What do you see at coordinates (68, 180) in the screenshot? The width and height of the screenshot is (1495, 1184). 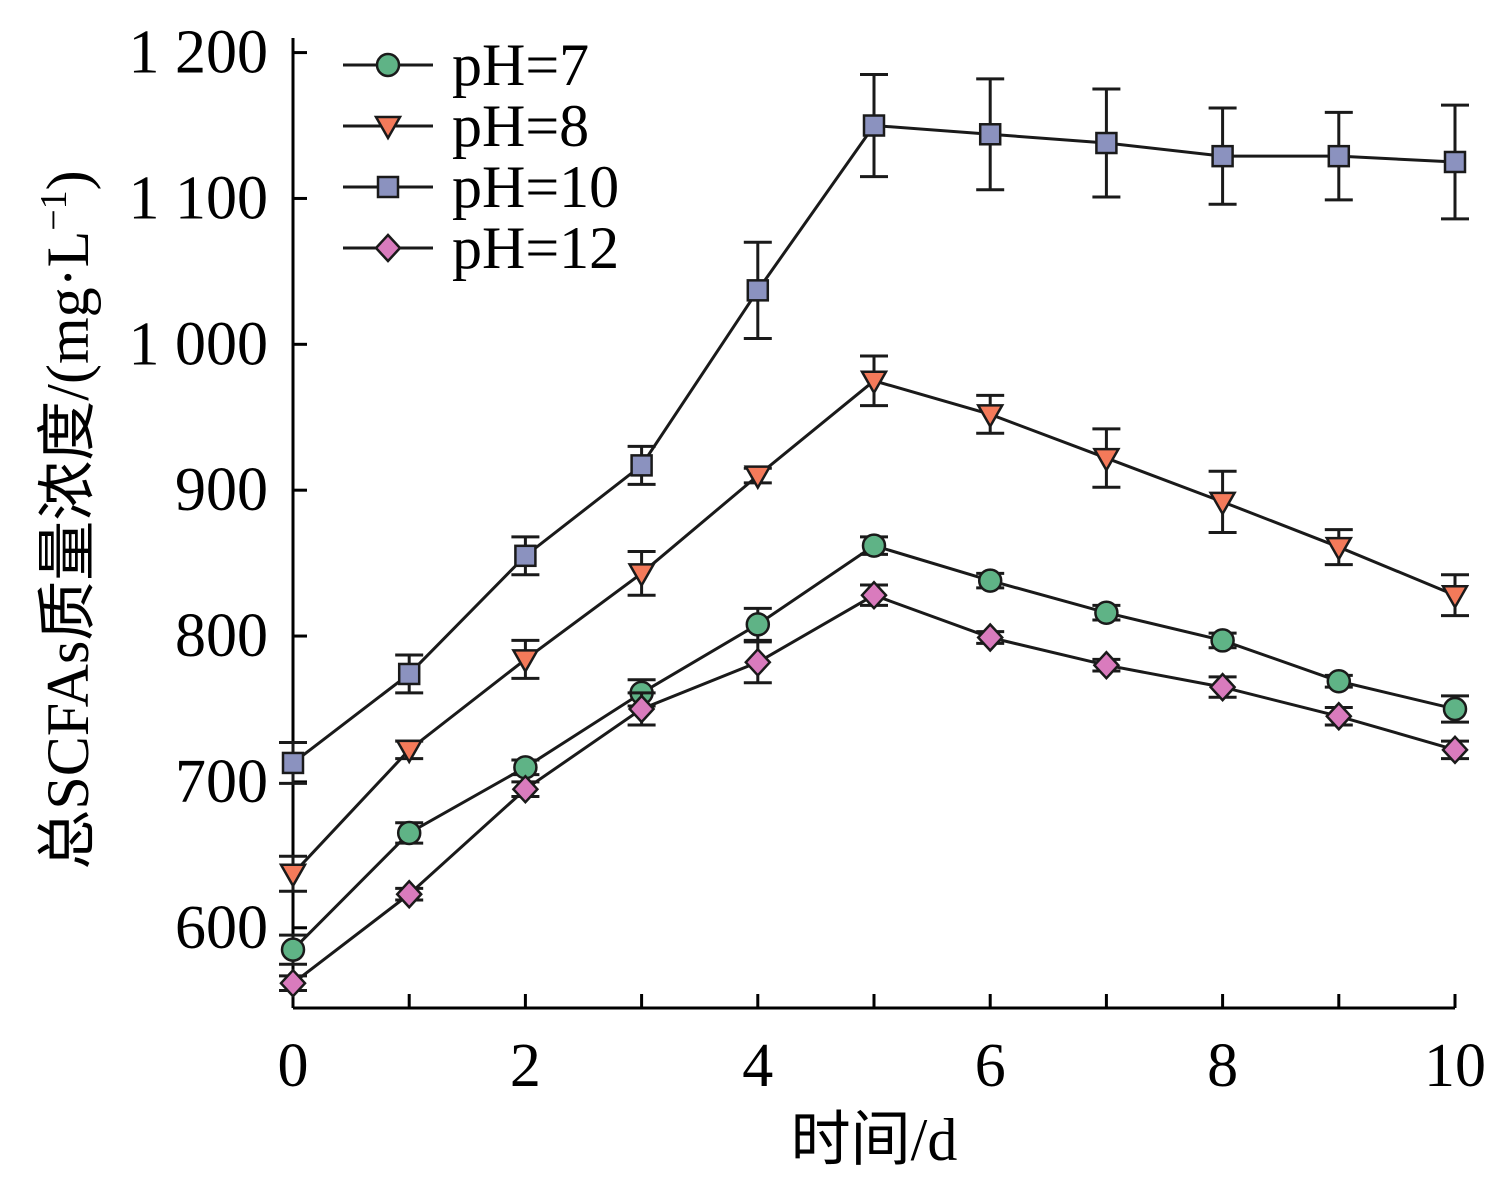 I see `y-axis-title-close: )` at bounding box center [68, 180].